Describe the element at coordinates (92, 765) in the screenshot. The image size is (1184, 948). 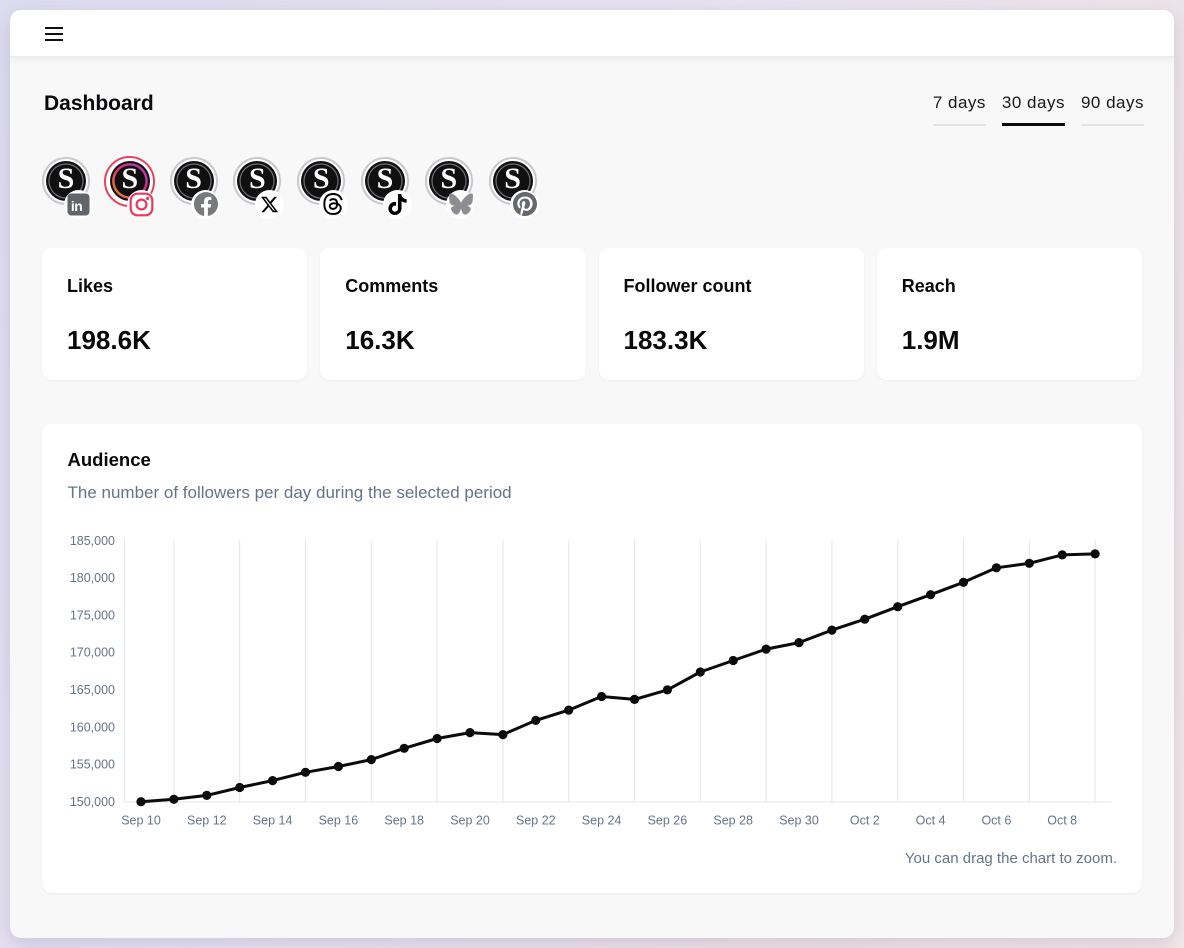
I see `svg-text: 155,000` at that location.